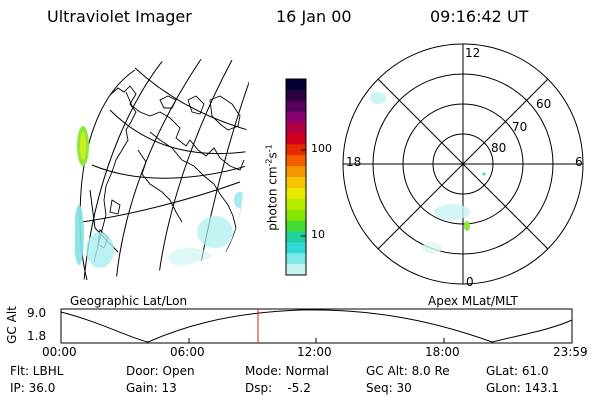 Image resolution: width=600 pixels, height=400 pixels. What do you see at coordinates (314, 16) in the screenshot?
I see `date-label: 16 Jan 00` at bounding box center [314, 16].